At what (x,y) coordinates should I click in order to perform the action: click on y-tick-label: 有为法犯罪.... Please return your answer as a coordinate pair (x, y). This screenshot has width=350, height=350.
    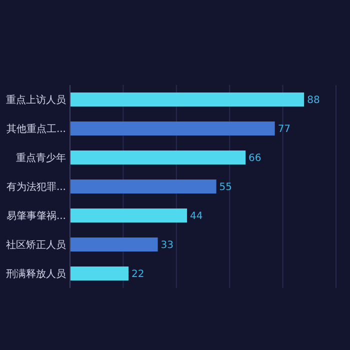
    Looking at the image, I should click on (36, 187).